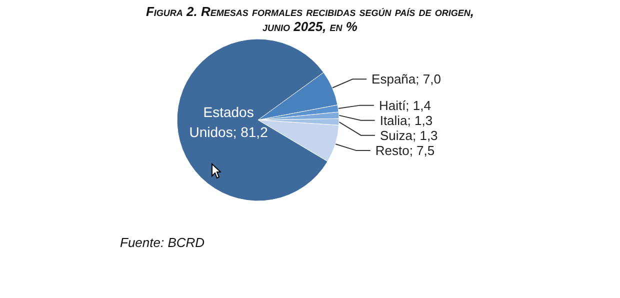 This screenshot has width=620, height=298. What do you see at coordinates (228, 122) in the screenshot?
I see `slice-label: Estados Unidos; 81,2` at bounding box center [228, 122].